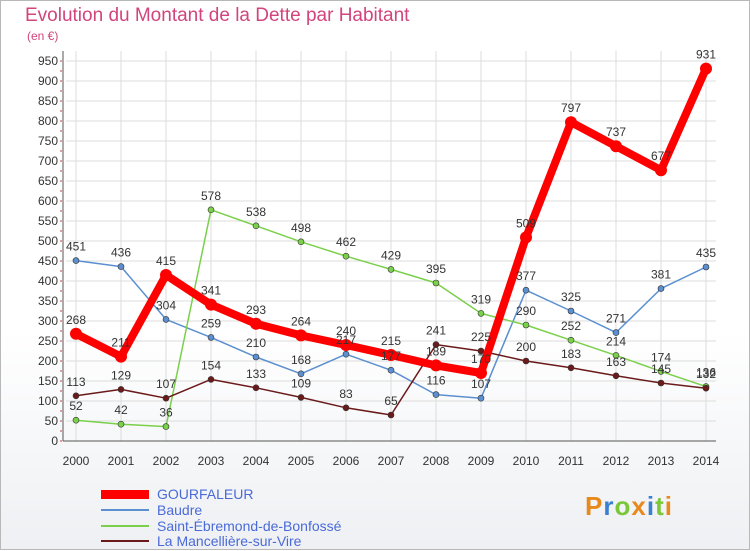 The width and height of the screenshot is (750, 551). Describe the element at coordinates (52, 421) in the screenshot. I see `y-tick-label: 50` at that location.